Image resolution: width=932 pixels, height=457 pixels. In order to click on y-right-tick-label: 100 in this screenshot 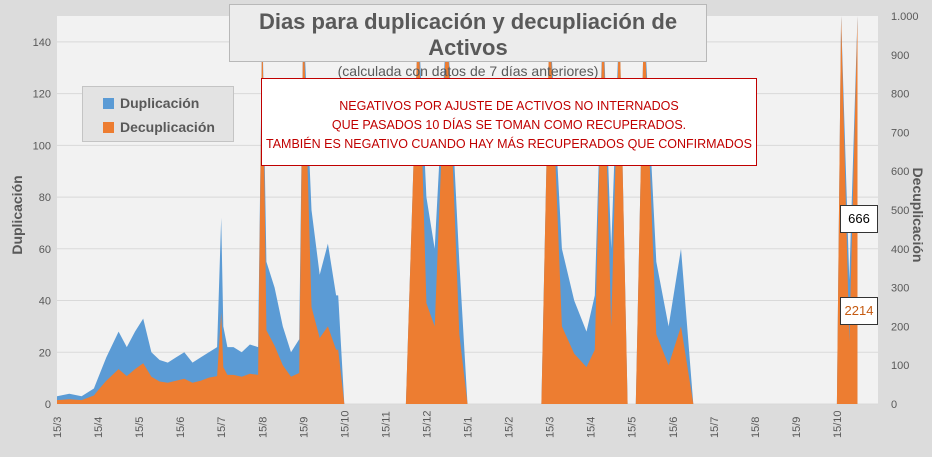, I will do `click(900, 366)`.